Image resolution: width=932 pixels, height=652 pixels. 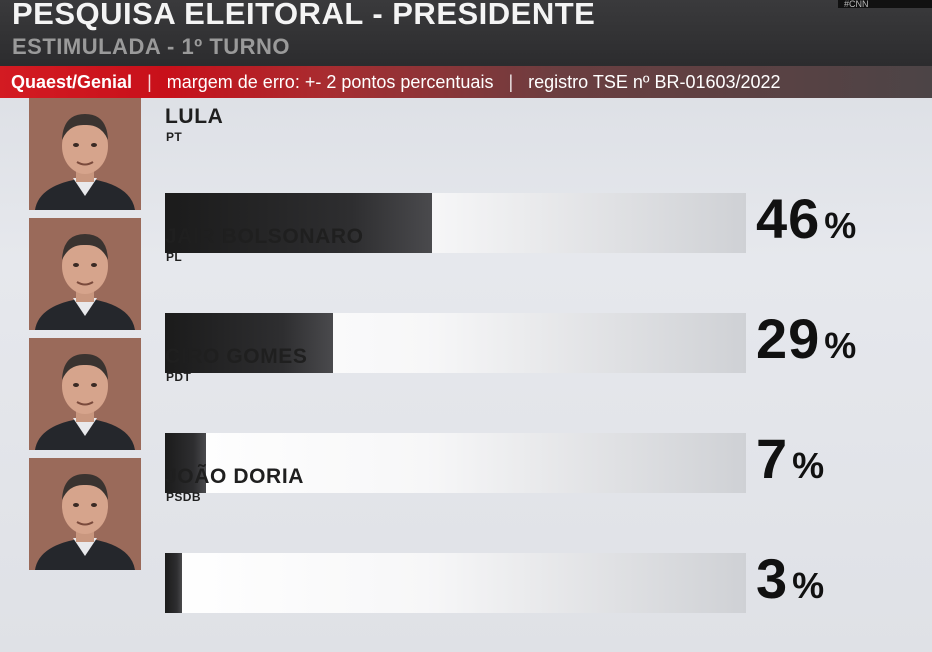 What do you see at coordinates (235, 476) in the screenshot?
I see `candidate-name: JOÃO DORIA` at bounding box center [235, 476].